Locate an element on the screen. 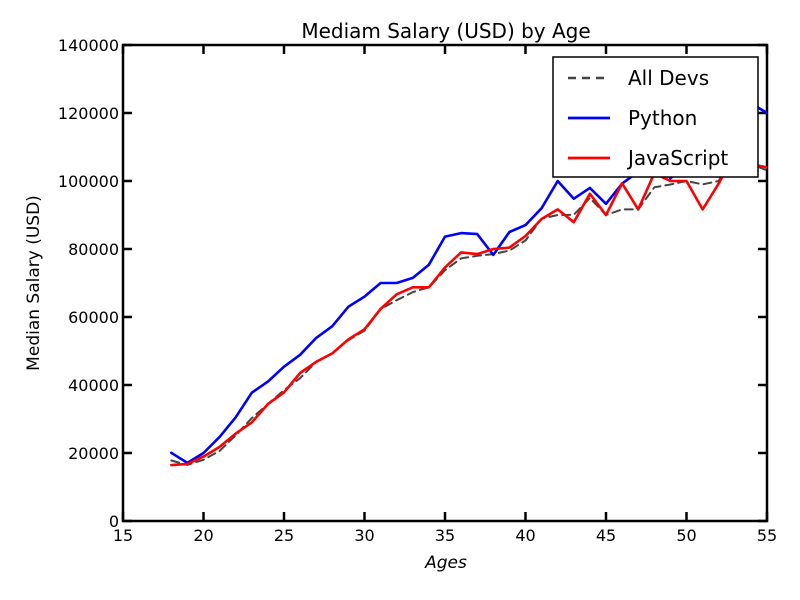 The image size is (800, 600). legend-label: JavaScript is located at coordinates (677, 158).